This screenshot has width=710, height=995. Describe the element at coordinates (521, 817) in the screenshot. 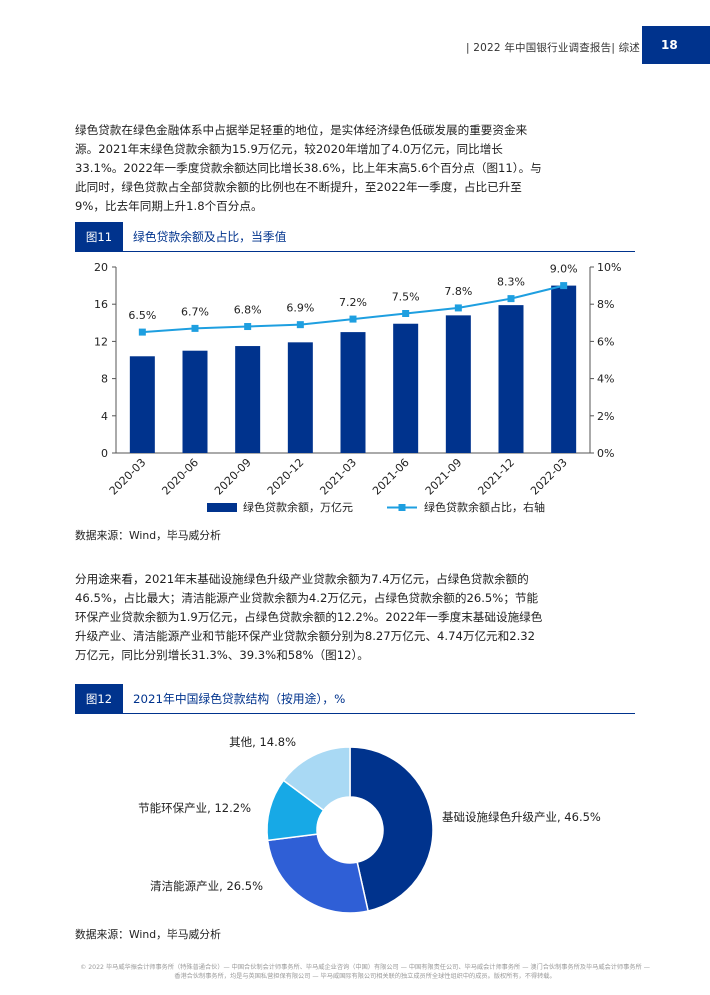

I see `donut-slice-label: 基础设施绿色升级产业, 46.5%` at that location.